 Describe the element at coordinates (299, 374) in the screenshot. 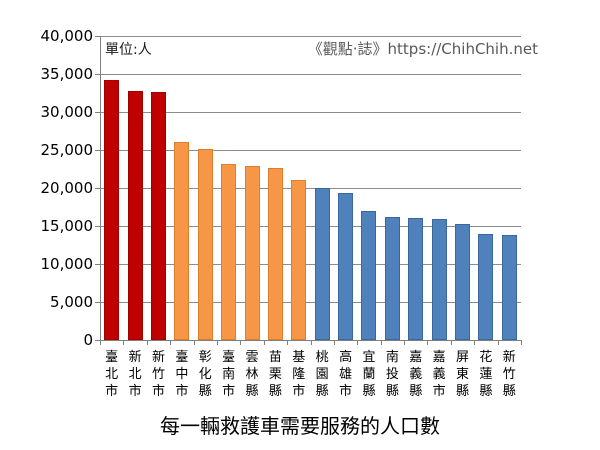

I see `x-category-label: 基 隆 市` at that location.